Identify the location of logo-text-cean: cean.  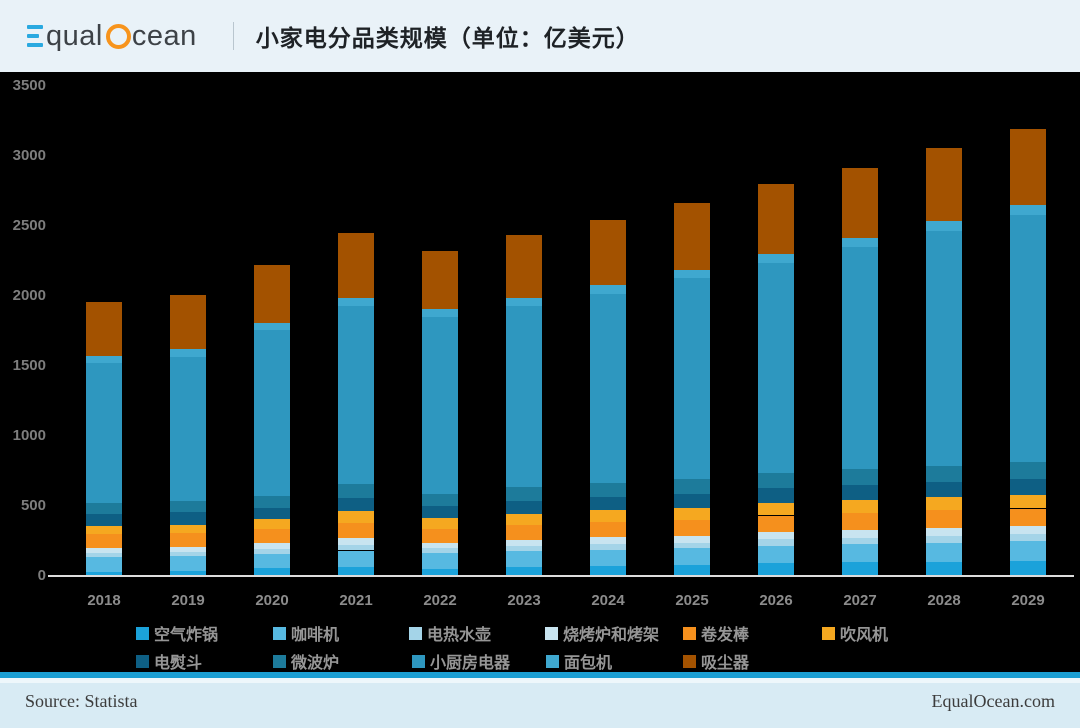
(164, 35).